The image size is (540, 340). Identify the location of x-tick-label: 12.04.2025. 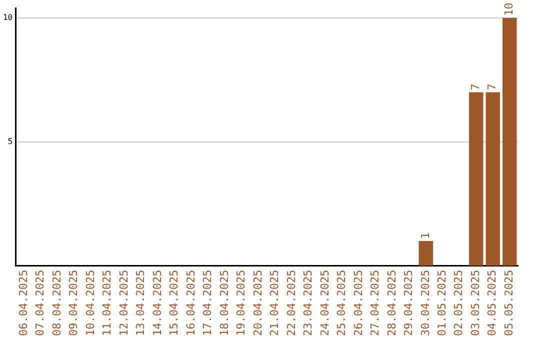
(123, 303).